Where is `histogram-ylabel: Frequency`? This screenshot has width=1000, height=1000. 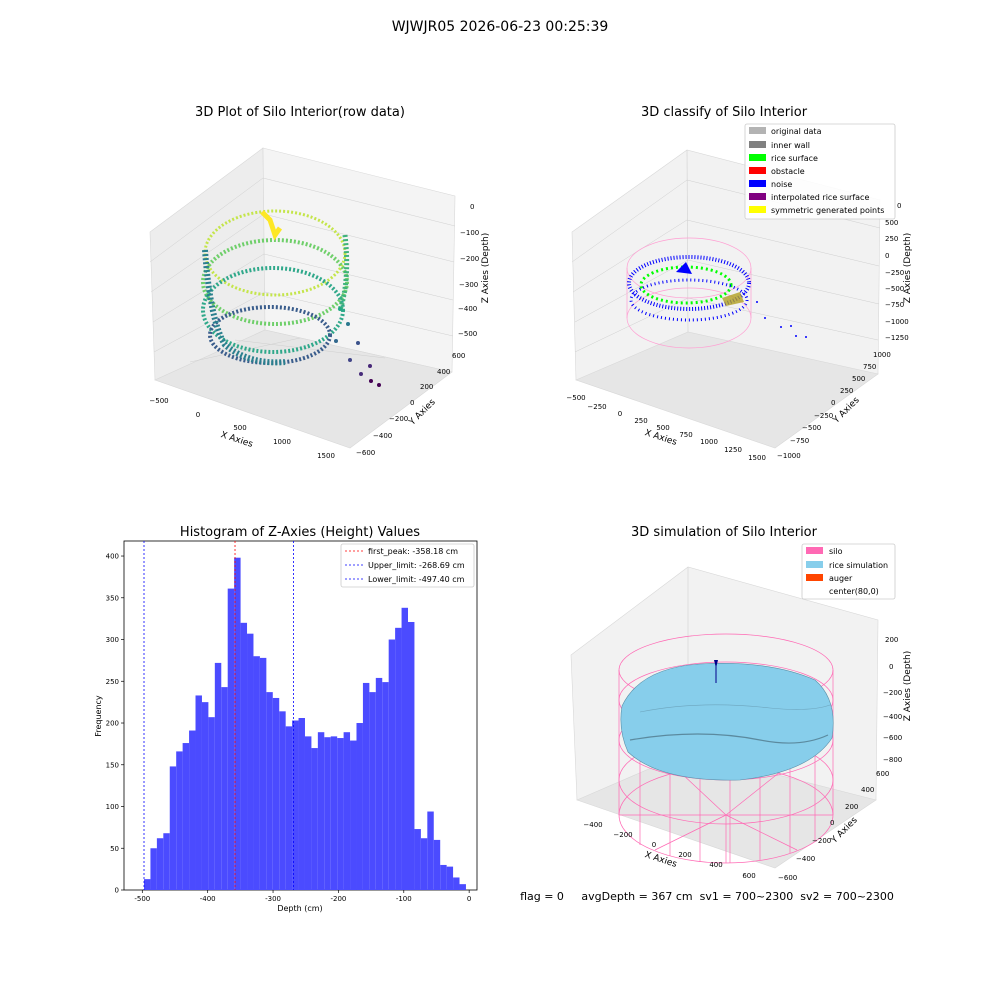
histogram-ylabel: Frequency is located at coordinates (98, 716).